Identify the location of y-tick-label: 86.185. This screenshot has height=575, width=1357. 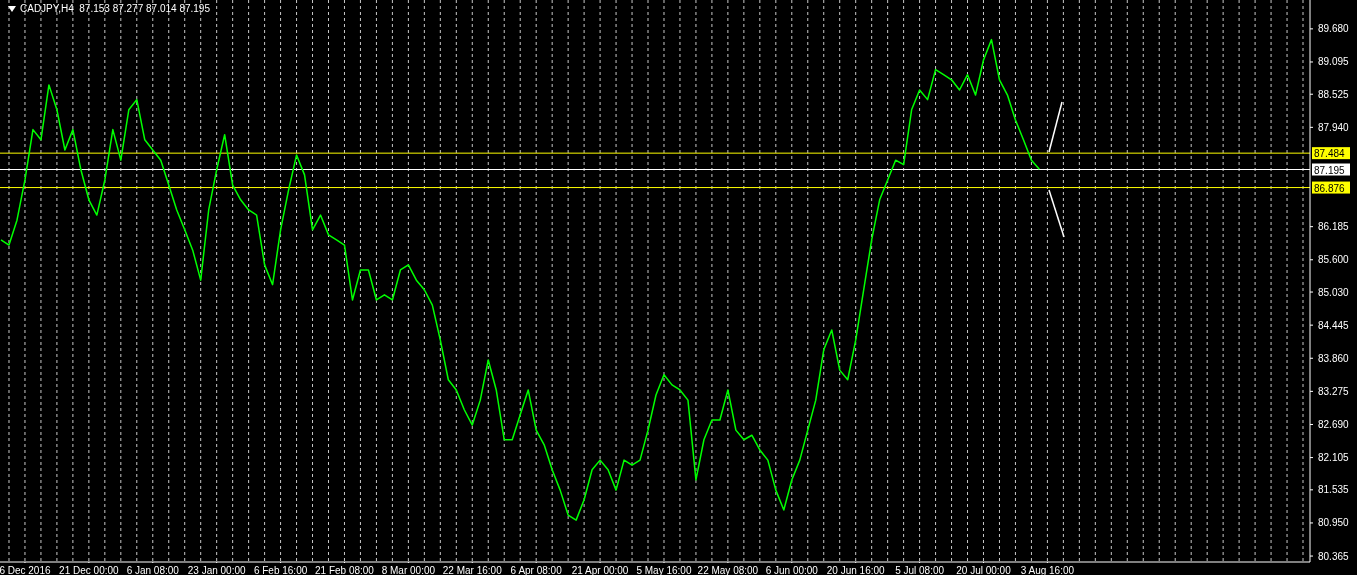
(1334, 227).